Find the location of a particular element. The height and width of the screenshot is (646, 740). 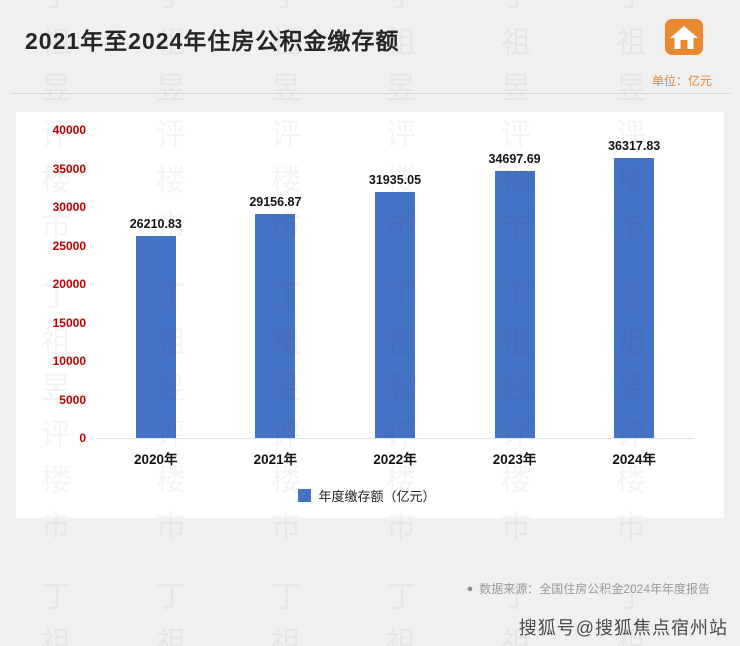

legend: 年度缴存额（亿元） is located at coordinates (367, 495).